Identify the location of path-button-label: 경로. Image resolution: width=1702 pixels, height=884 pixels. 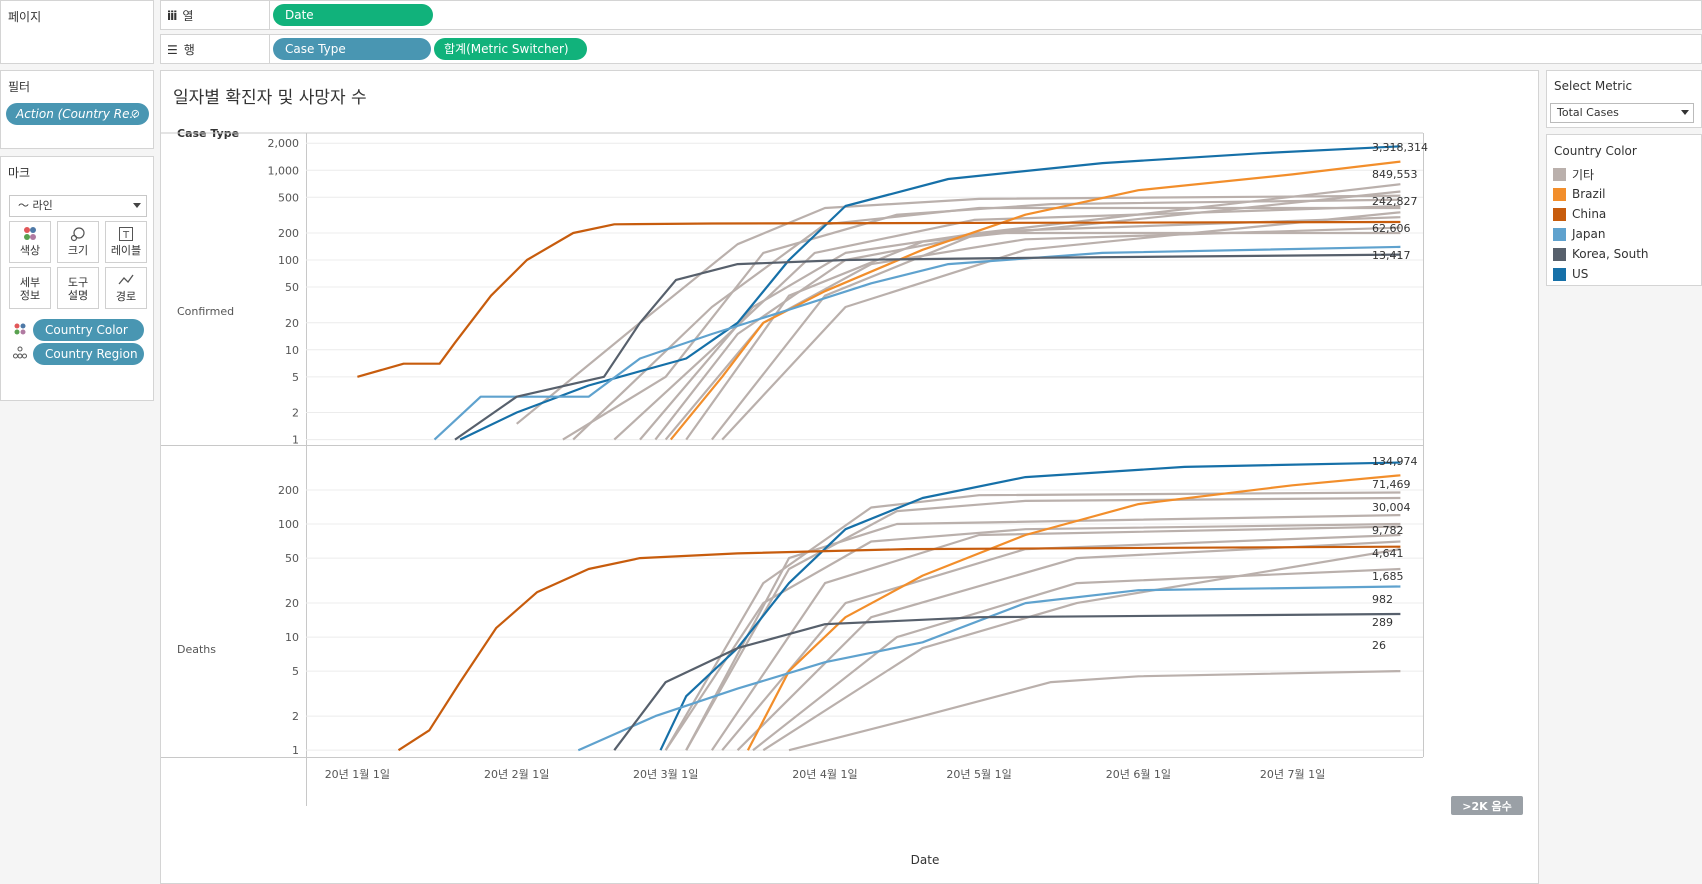
(126, 296).